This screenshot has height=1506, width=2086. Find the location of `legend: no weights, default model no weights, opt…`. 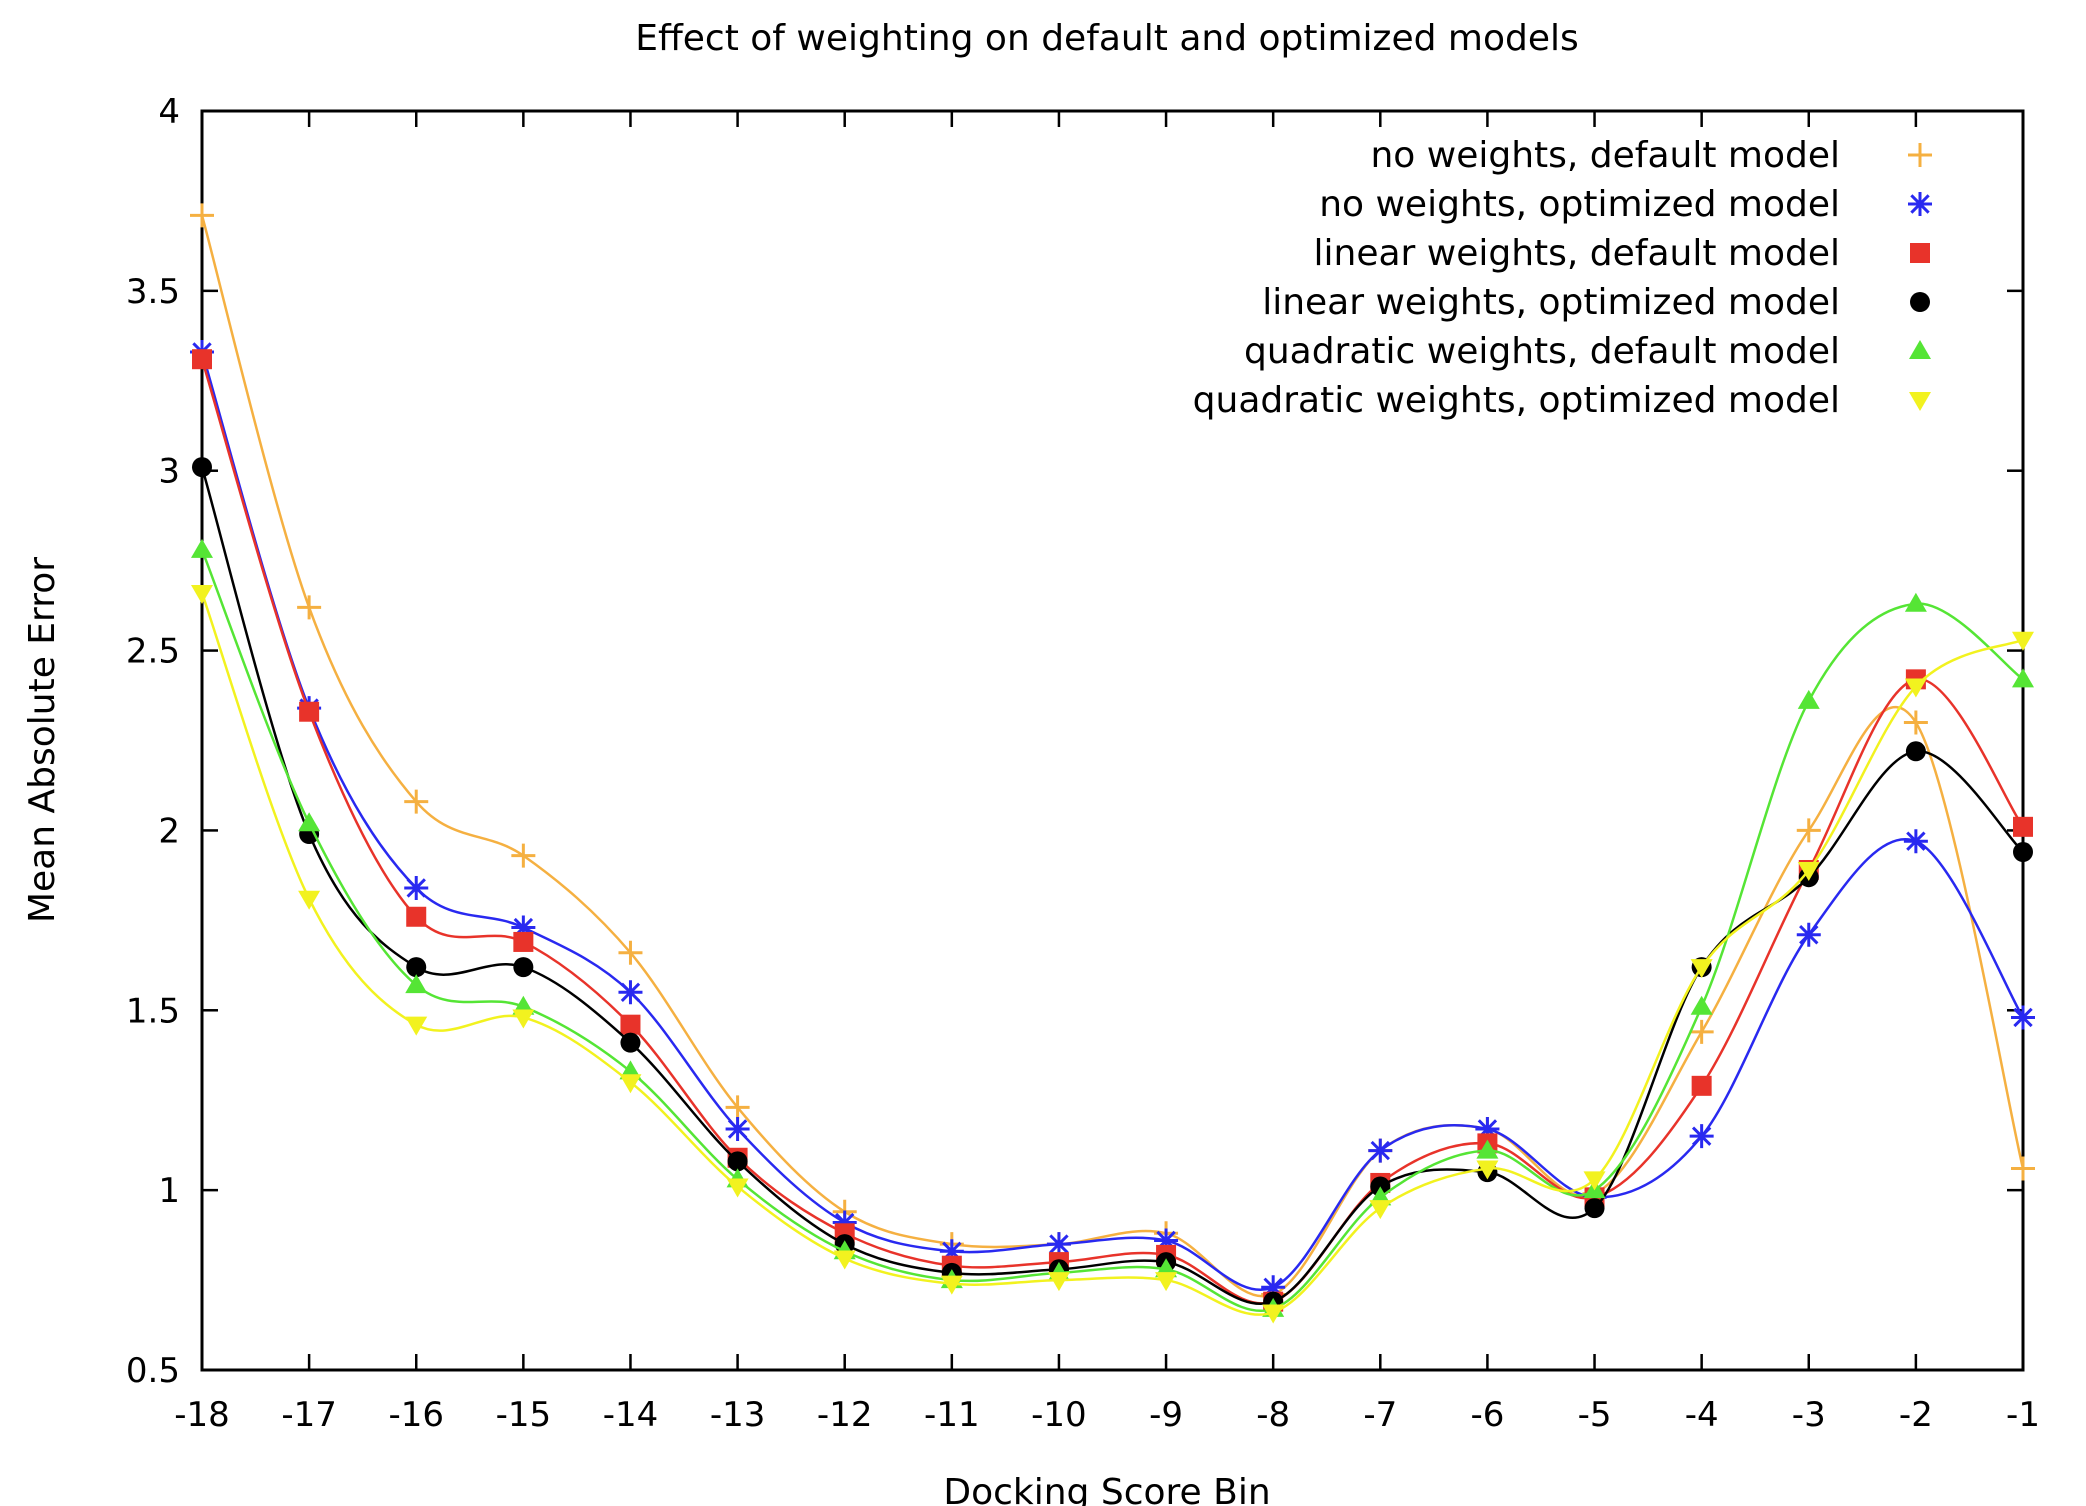

legend: no weights, default model no weights, opt… is located at coordinates (1562, 278).